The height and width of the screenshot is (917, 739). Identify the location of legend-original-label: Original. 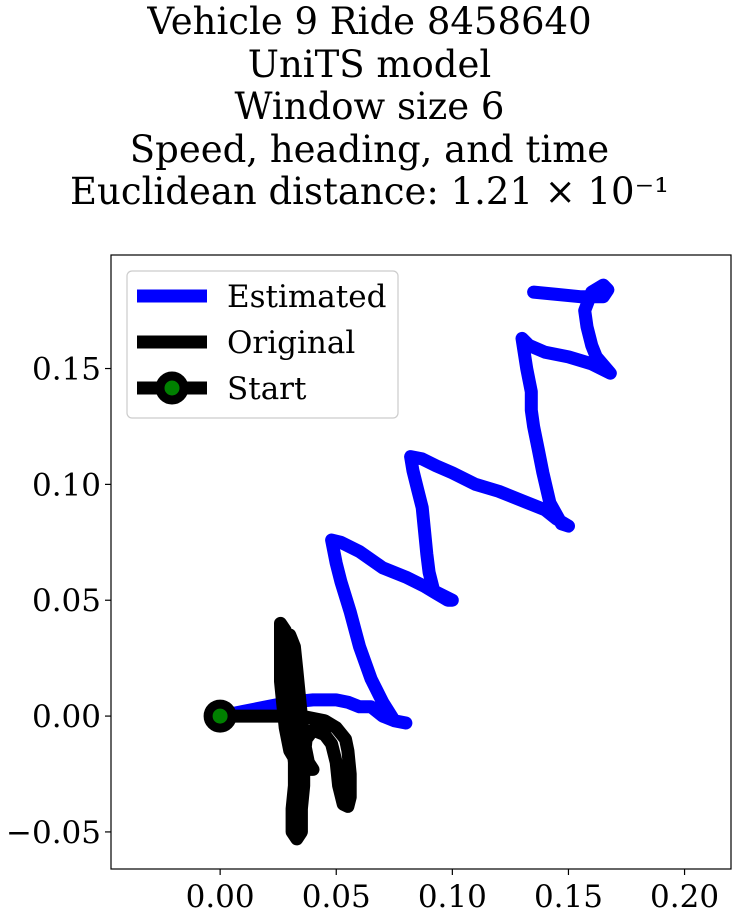
(291, 343).